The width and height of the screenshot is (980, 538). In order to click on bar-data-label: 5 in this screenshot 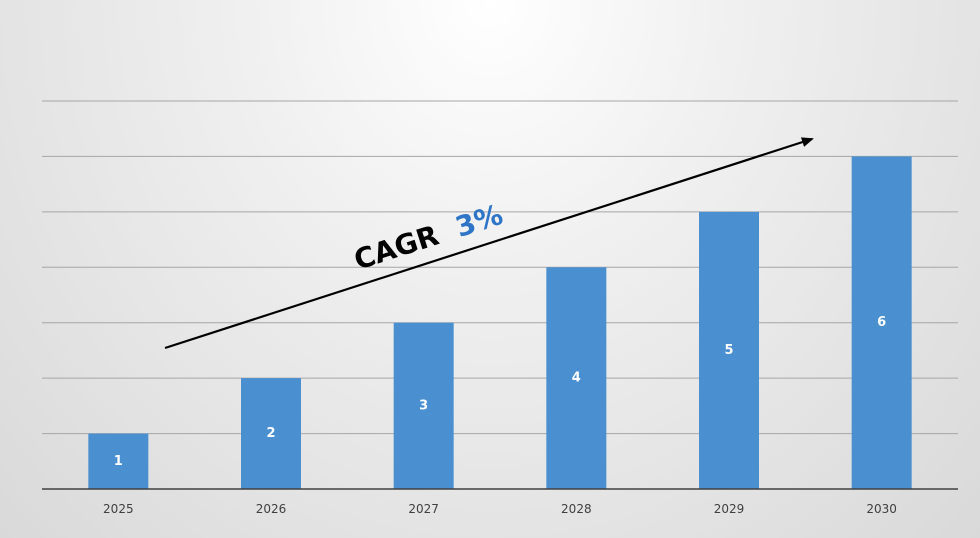, I will do `click(728, 350)`.